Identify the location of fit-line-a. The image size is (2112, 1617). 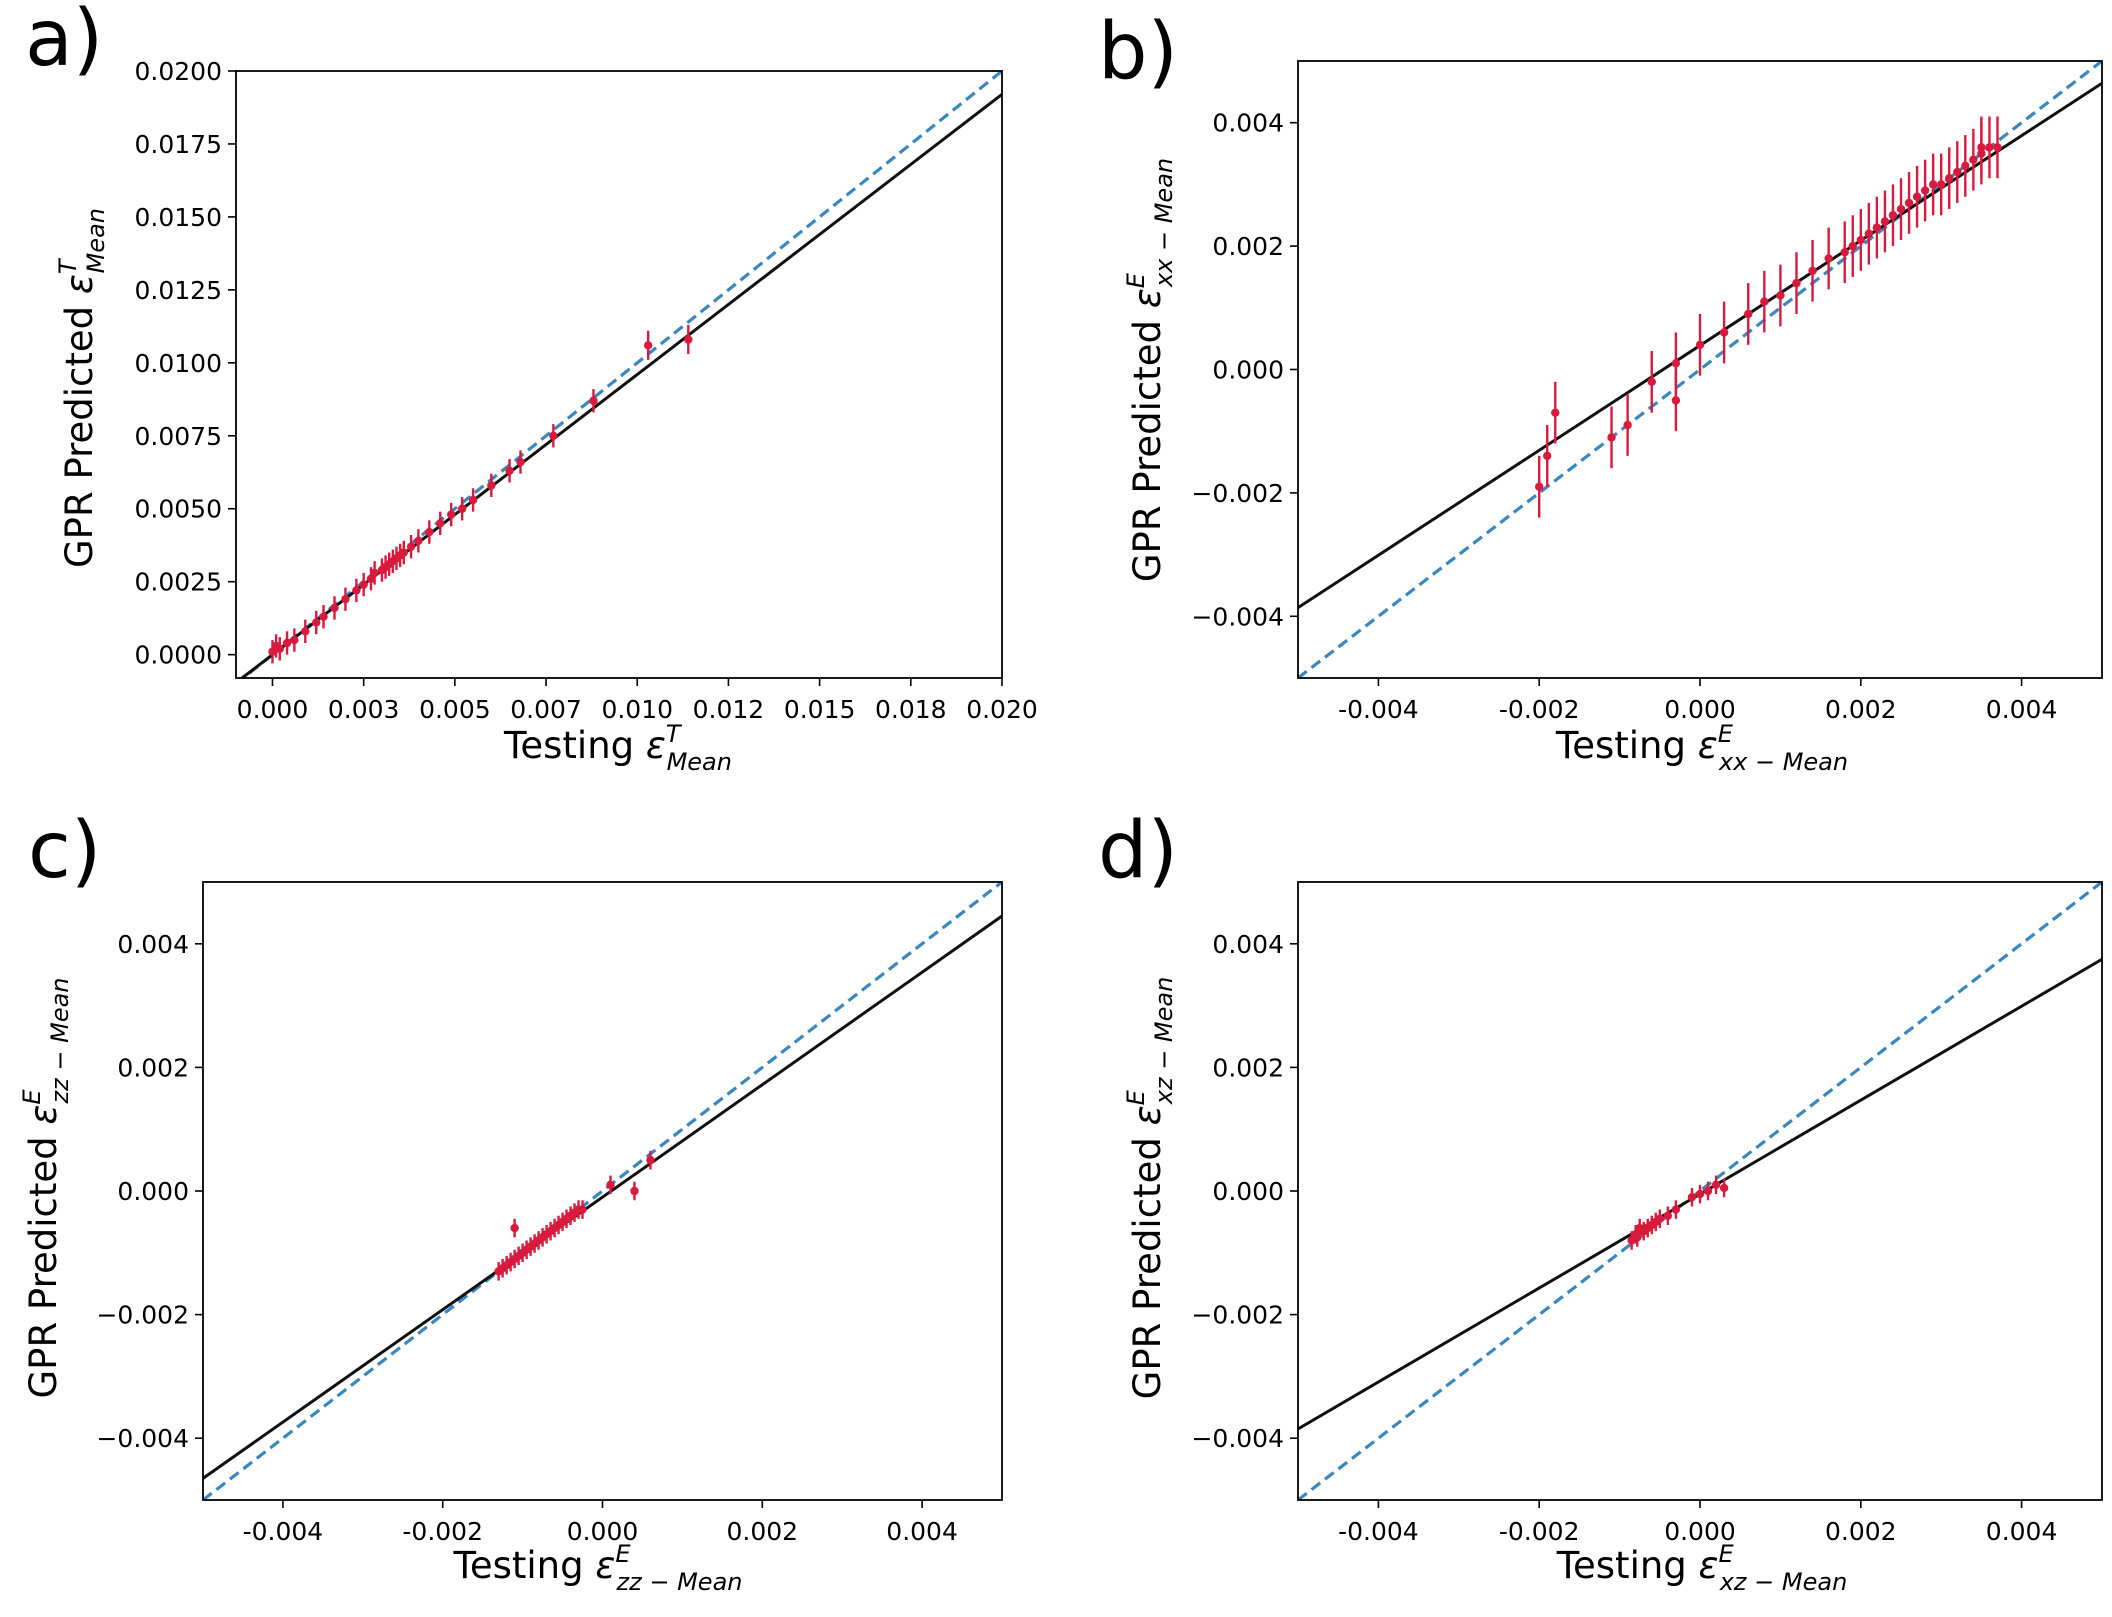
(620, 385).